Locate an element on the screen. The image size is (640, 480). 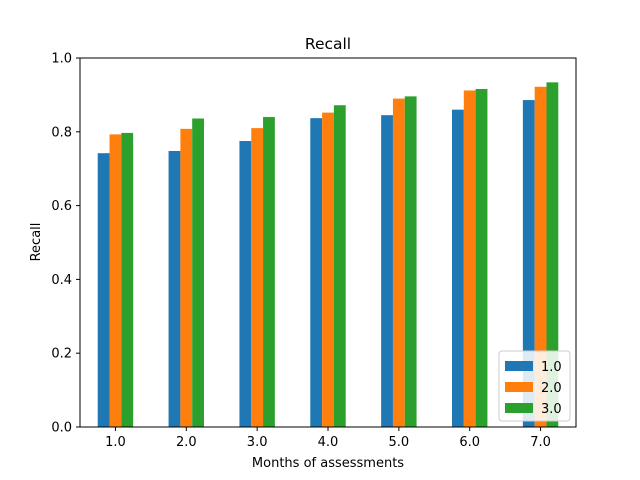
bar-series-1.0-cat-1.0 is located at coordinates (103, 290).